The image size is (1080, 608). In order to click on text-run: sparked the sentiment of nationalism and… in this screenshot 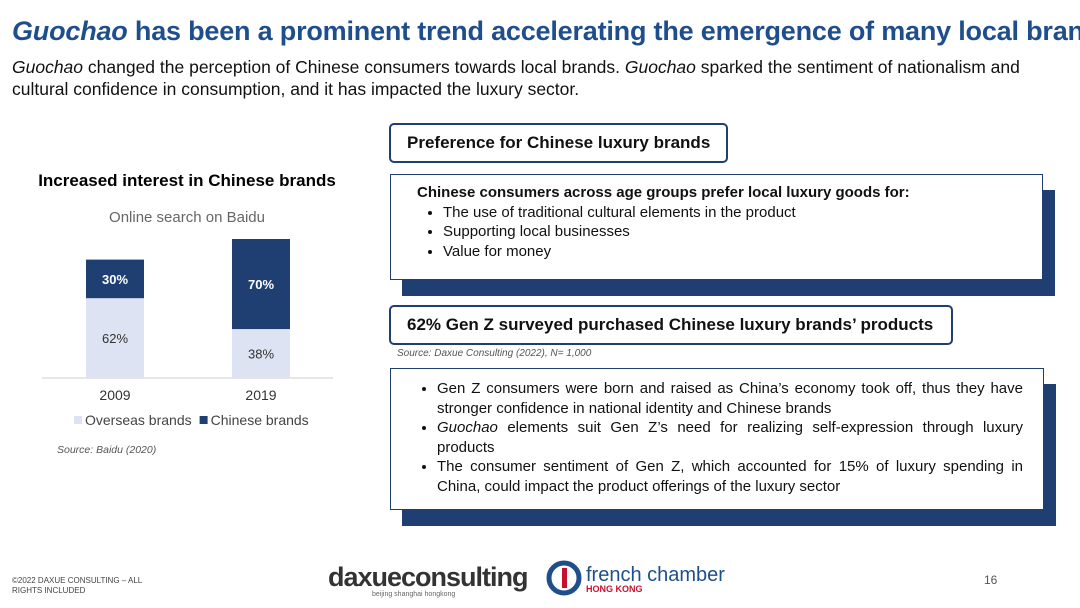, I will do `click(516, 78)`.